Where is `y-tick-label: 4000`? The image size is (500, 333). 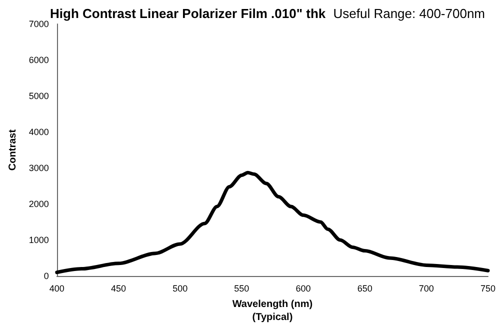 y-tick-label: 4000 is located at coordinates (38, 132).